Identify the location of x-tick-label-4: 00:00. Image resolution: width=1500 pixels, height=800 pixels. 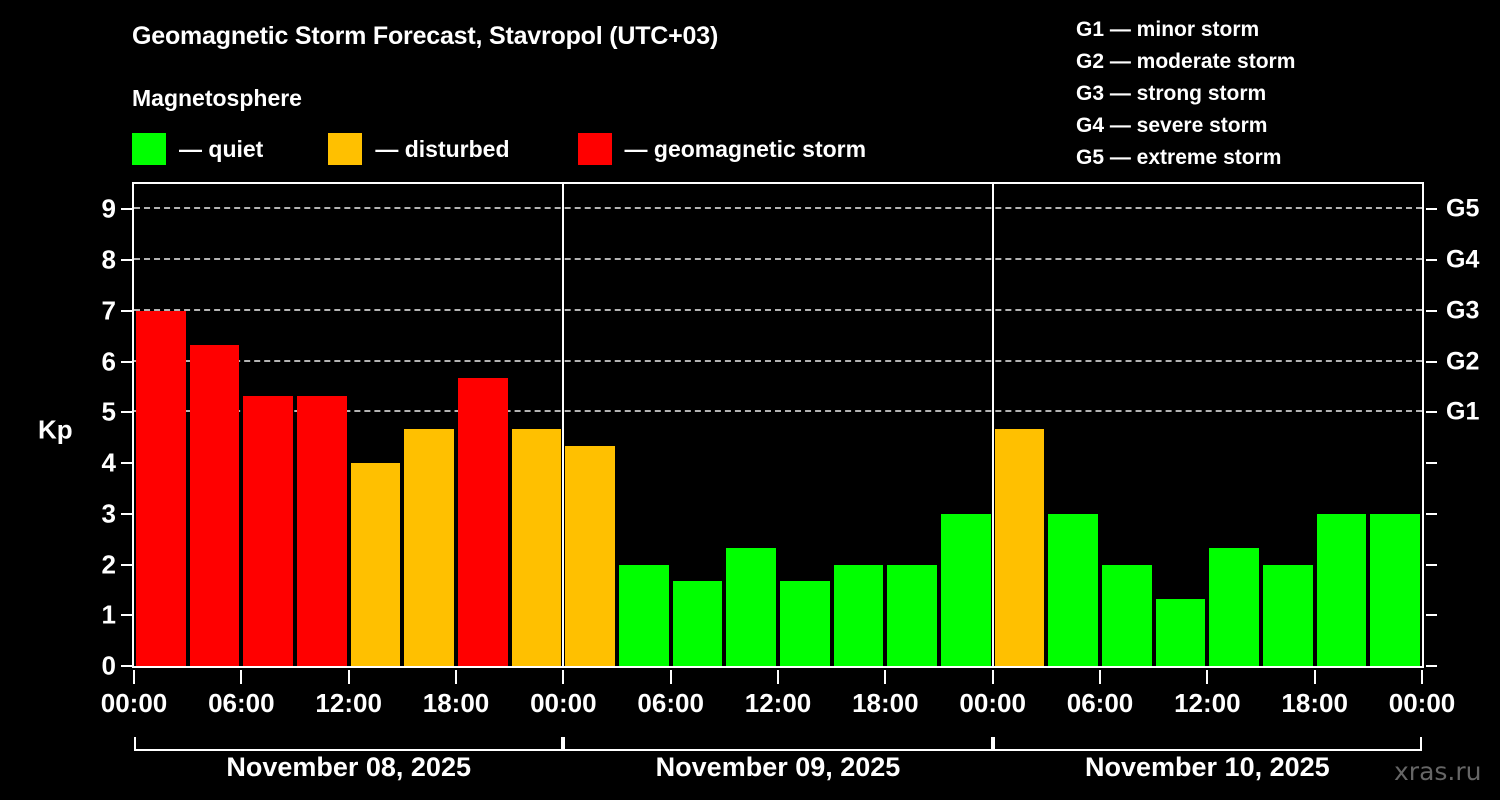
(563, 703).